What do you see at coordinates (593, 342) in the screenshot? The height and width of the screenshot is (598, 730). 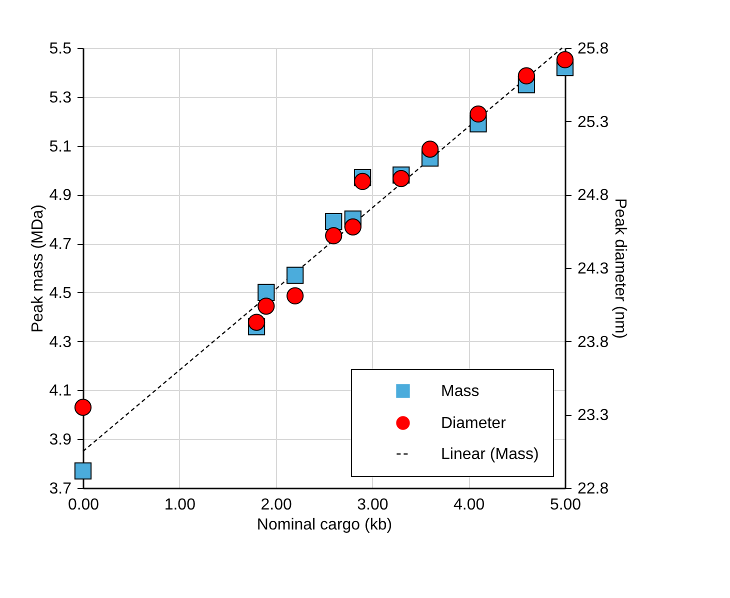 I see `y2-tick-label: 23.8` at bounding box center [593, 342].